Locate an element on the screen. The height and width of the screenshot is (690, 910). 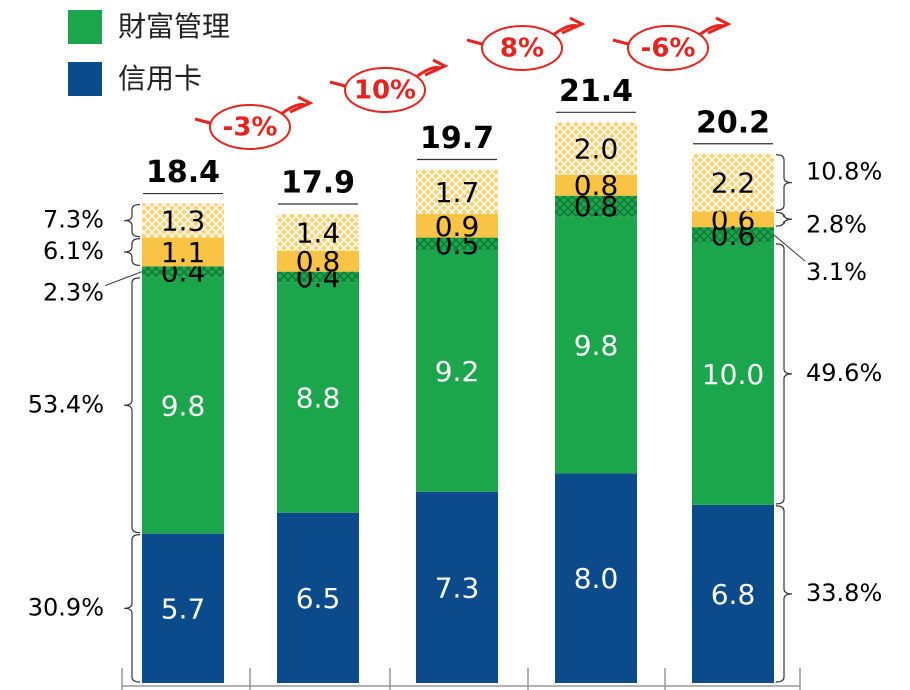
total-label: 21.4 is located at coordinates (596, 91).